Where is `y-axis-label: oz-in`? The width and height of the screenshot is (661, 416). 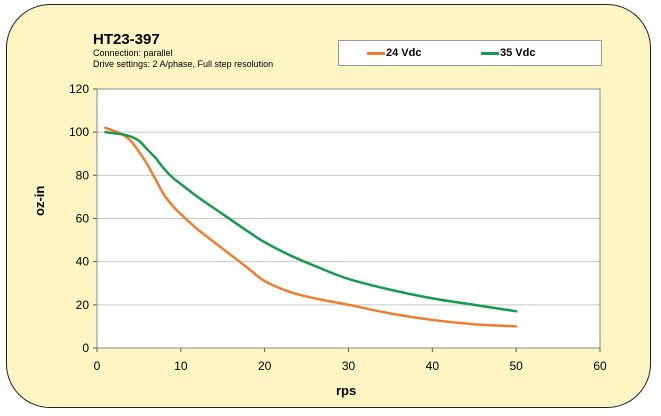 y-axis-label: oz-in is located at coordinates (39, 200).